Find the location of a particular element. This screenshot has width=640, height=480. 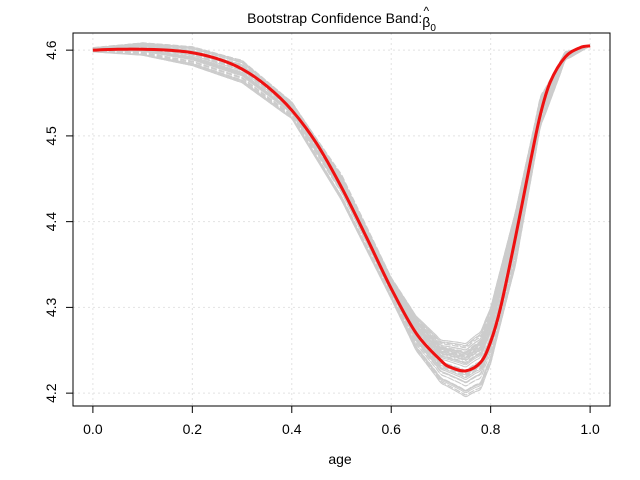

y-tick-label-4: 4.6 is located at coordinates (51, 50).